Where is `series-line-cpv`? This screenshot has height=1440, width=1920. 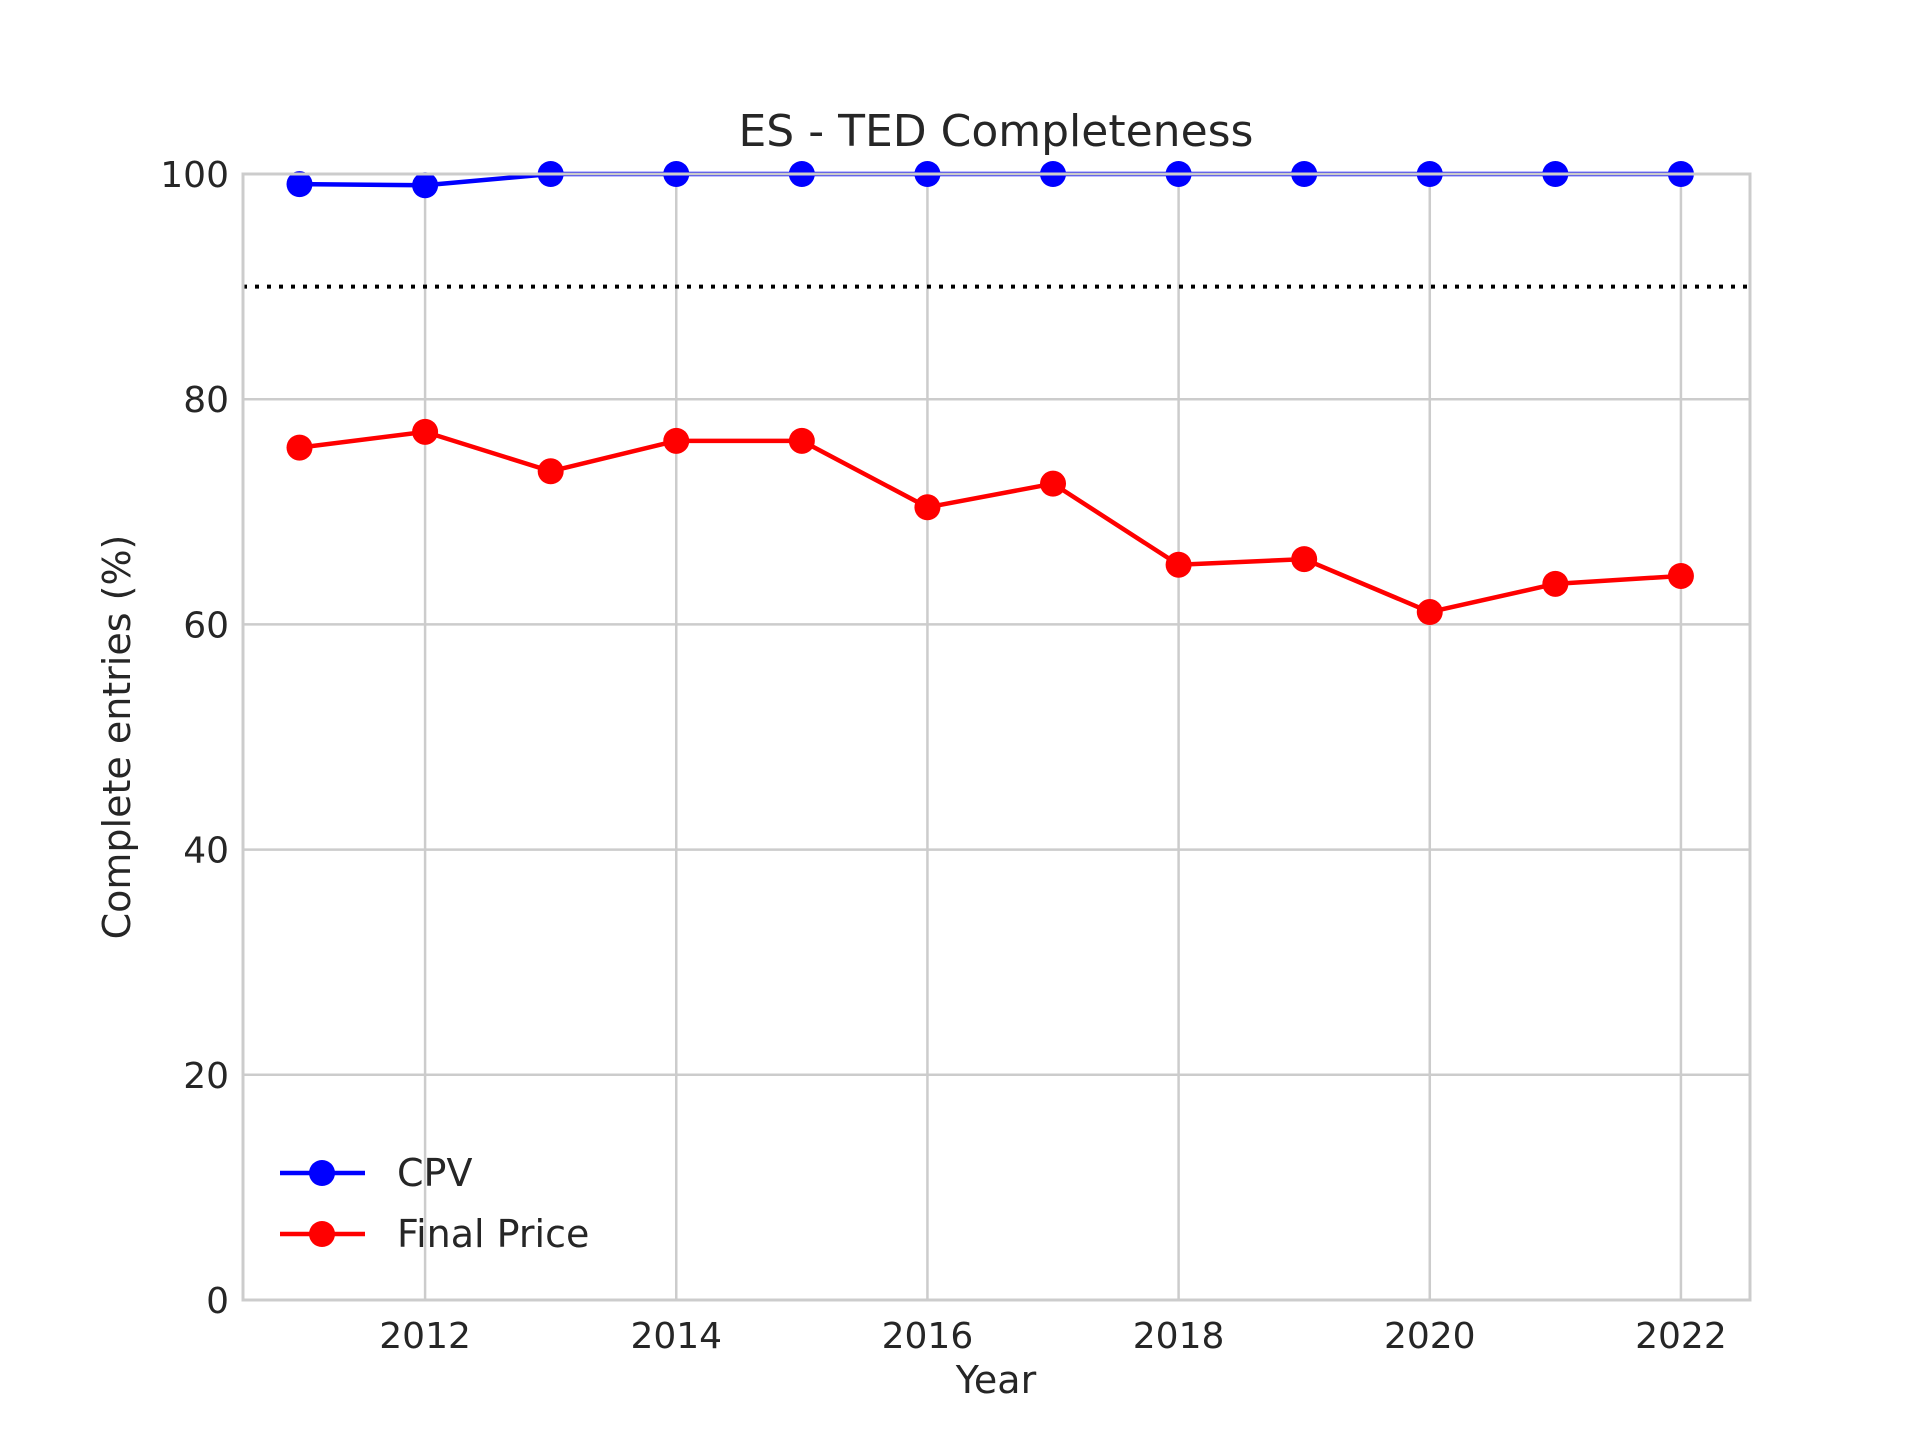 series-line-cpv is located at coordinates (990, 179).